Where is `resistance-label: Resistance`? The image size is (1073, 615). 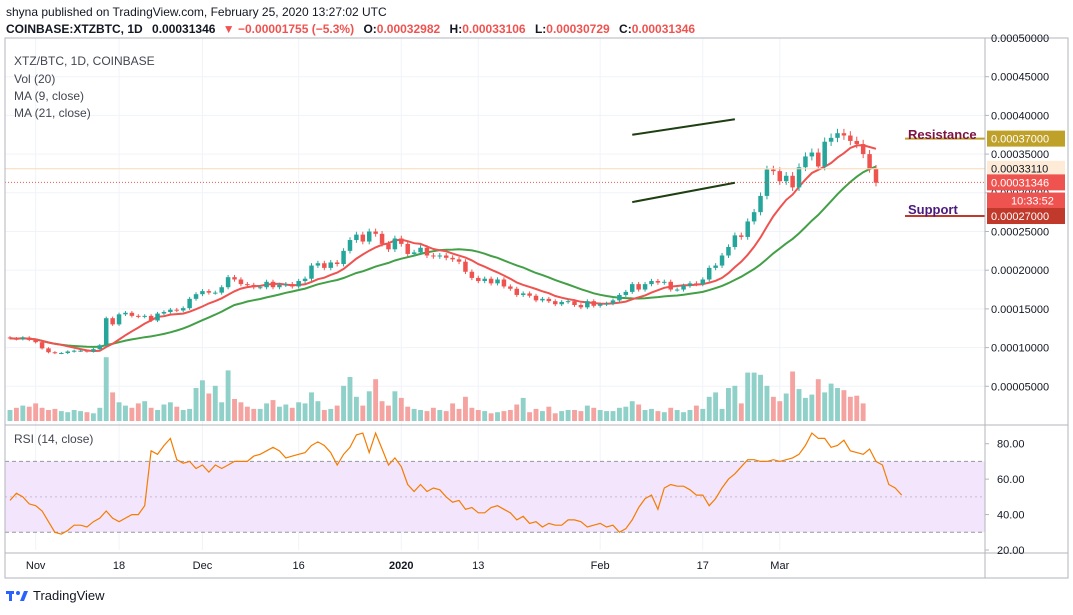 resistance-label: Resistance is located at coordinates (942, 134).